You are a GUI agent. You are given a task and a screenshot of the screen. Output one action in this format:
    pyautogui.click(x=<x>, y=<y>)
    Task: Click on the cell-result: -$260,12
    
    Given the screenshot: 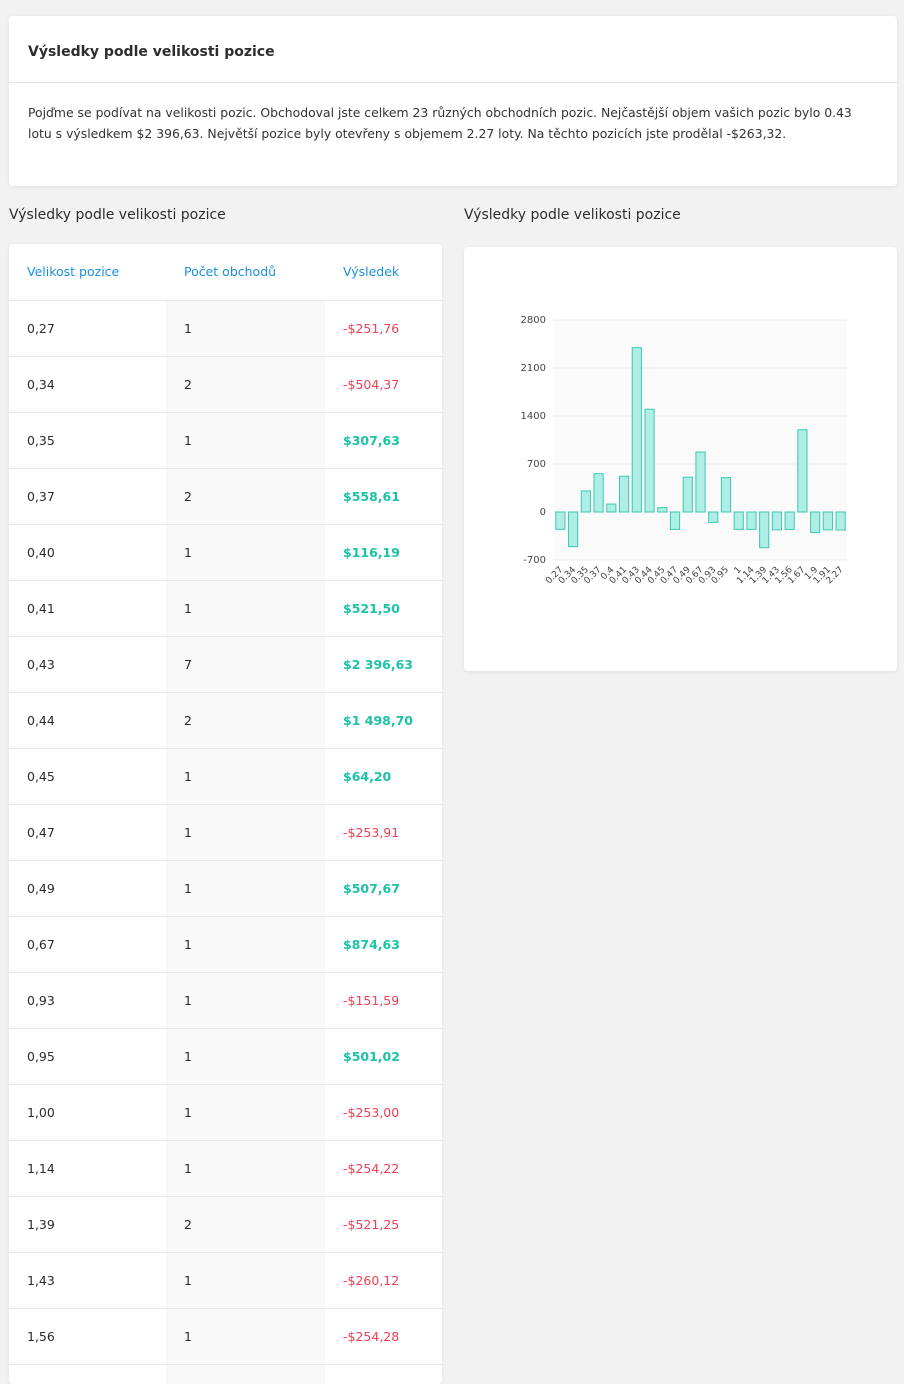 What is the action you would take?
    pyautogui.click(x=383, y=1280)
    